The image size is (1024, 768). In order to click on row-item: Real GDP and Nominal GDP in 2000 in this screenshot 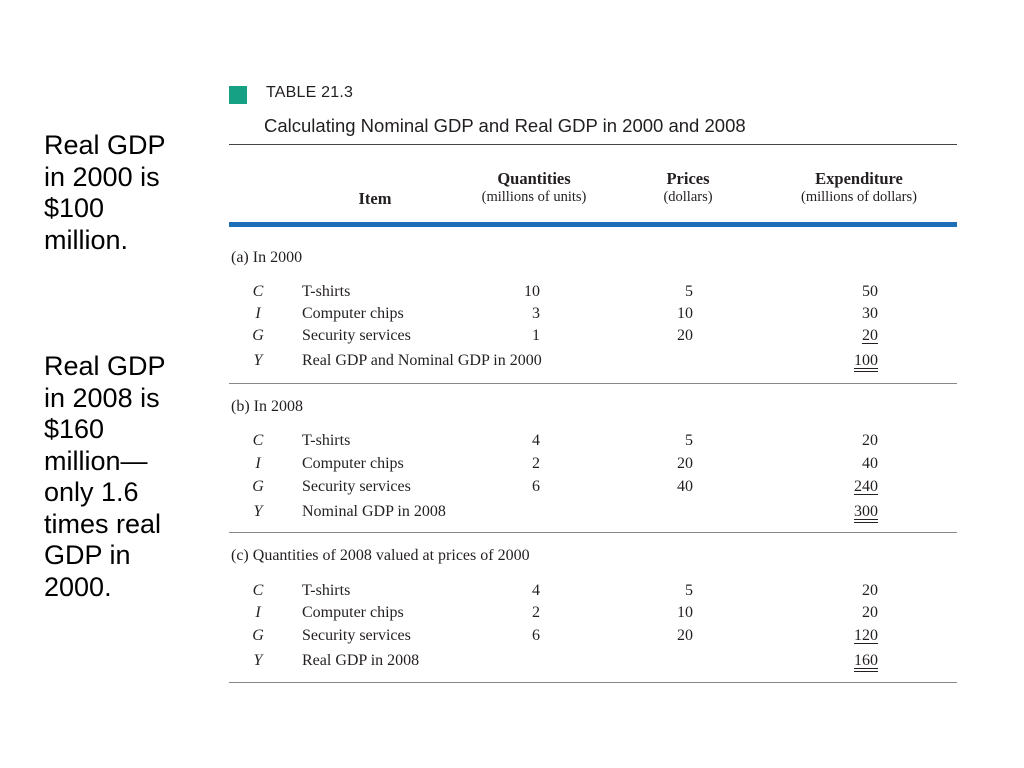, I will do `click(422, 360)`.